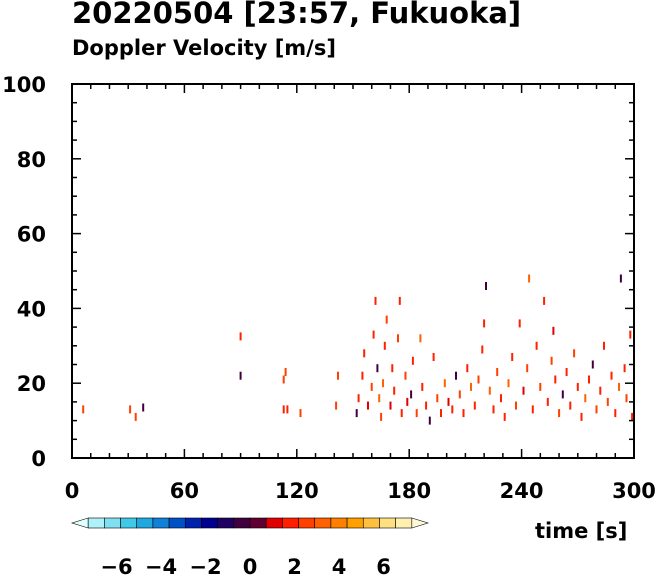  I want to click on colorbar-tick-label: 2, so click(294, 566).